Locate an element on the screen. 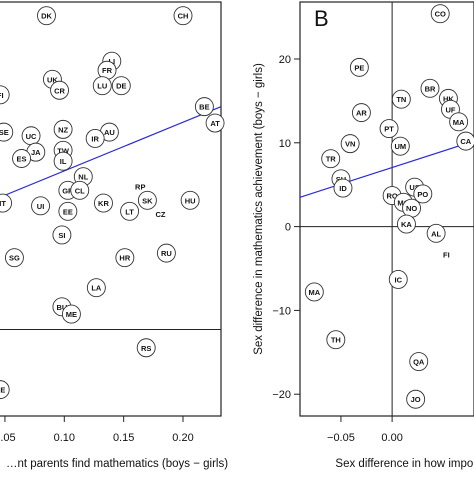 The height and width of the screenshot is (479, 474). data-point-label: EE is located at coordinates (68, 211).